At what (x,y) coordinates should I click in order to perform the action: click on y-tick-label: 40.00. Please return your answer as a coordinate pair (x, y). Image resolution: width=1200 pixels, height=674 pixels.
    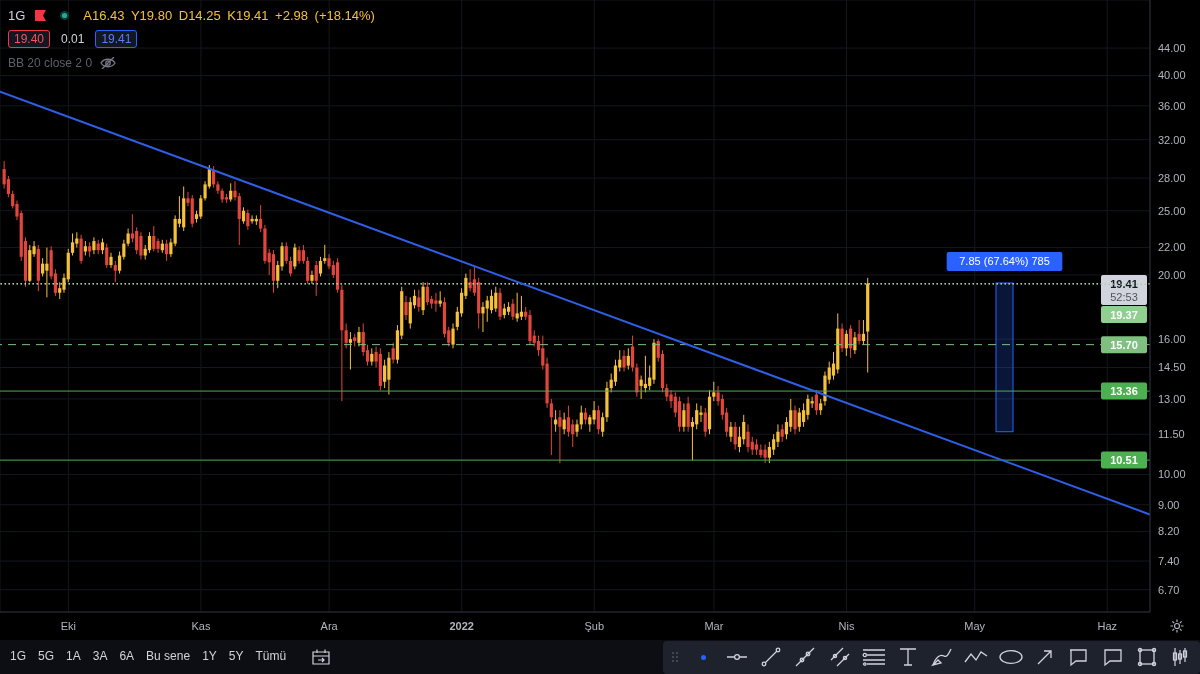
    Looking at the image, I should click on (1172, 75).